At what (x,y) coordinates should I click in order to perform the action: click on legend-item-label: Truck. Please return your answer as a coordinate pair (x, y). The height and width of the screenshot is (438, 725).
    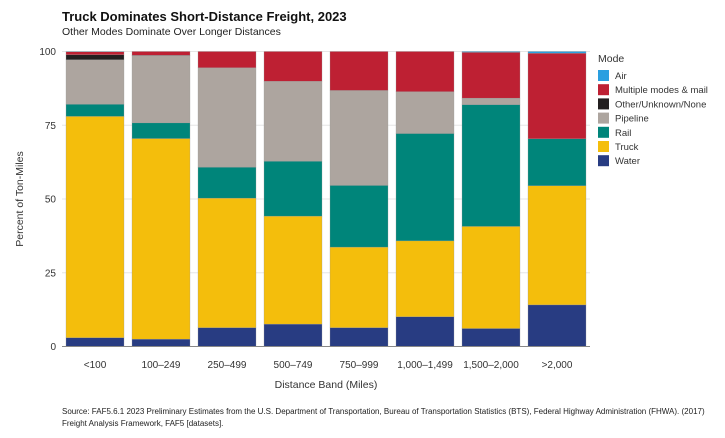
    Looking at the image, I should click on (627, 147).